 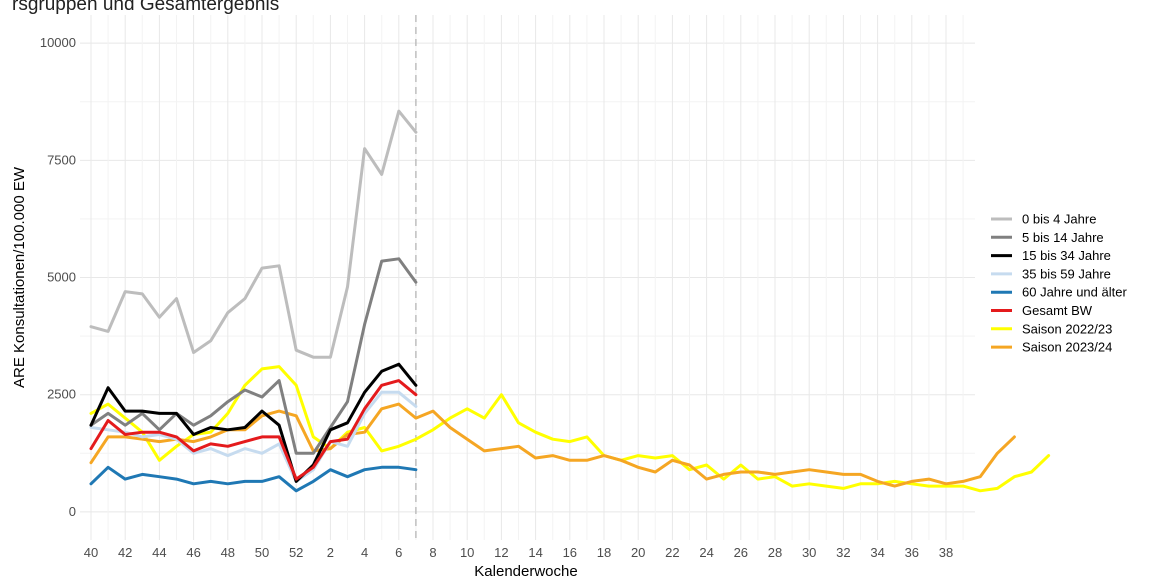 I want to click on chart-title: rsgruppen und Gesamtergebnis, so click(x=146, y=7).